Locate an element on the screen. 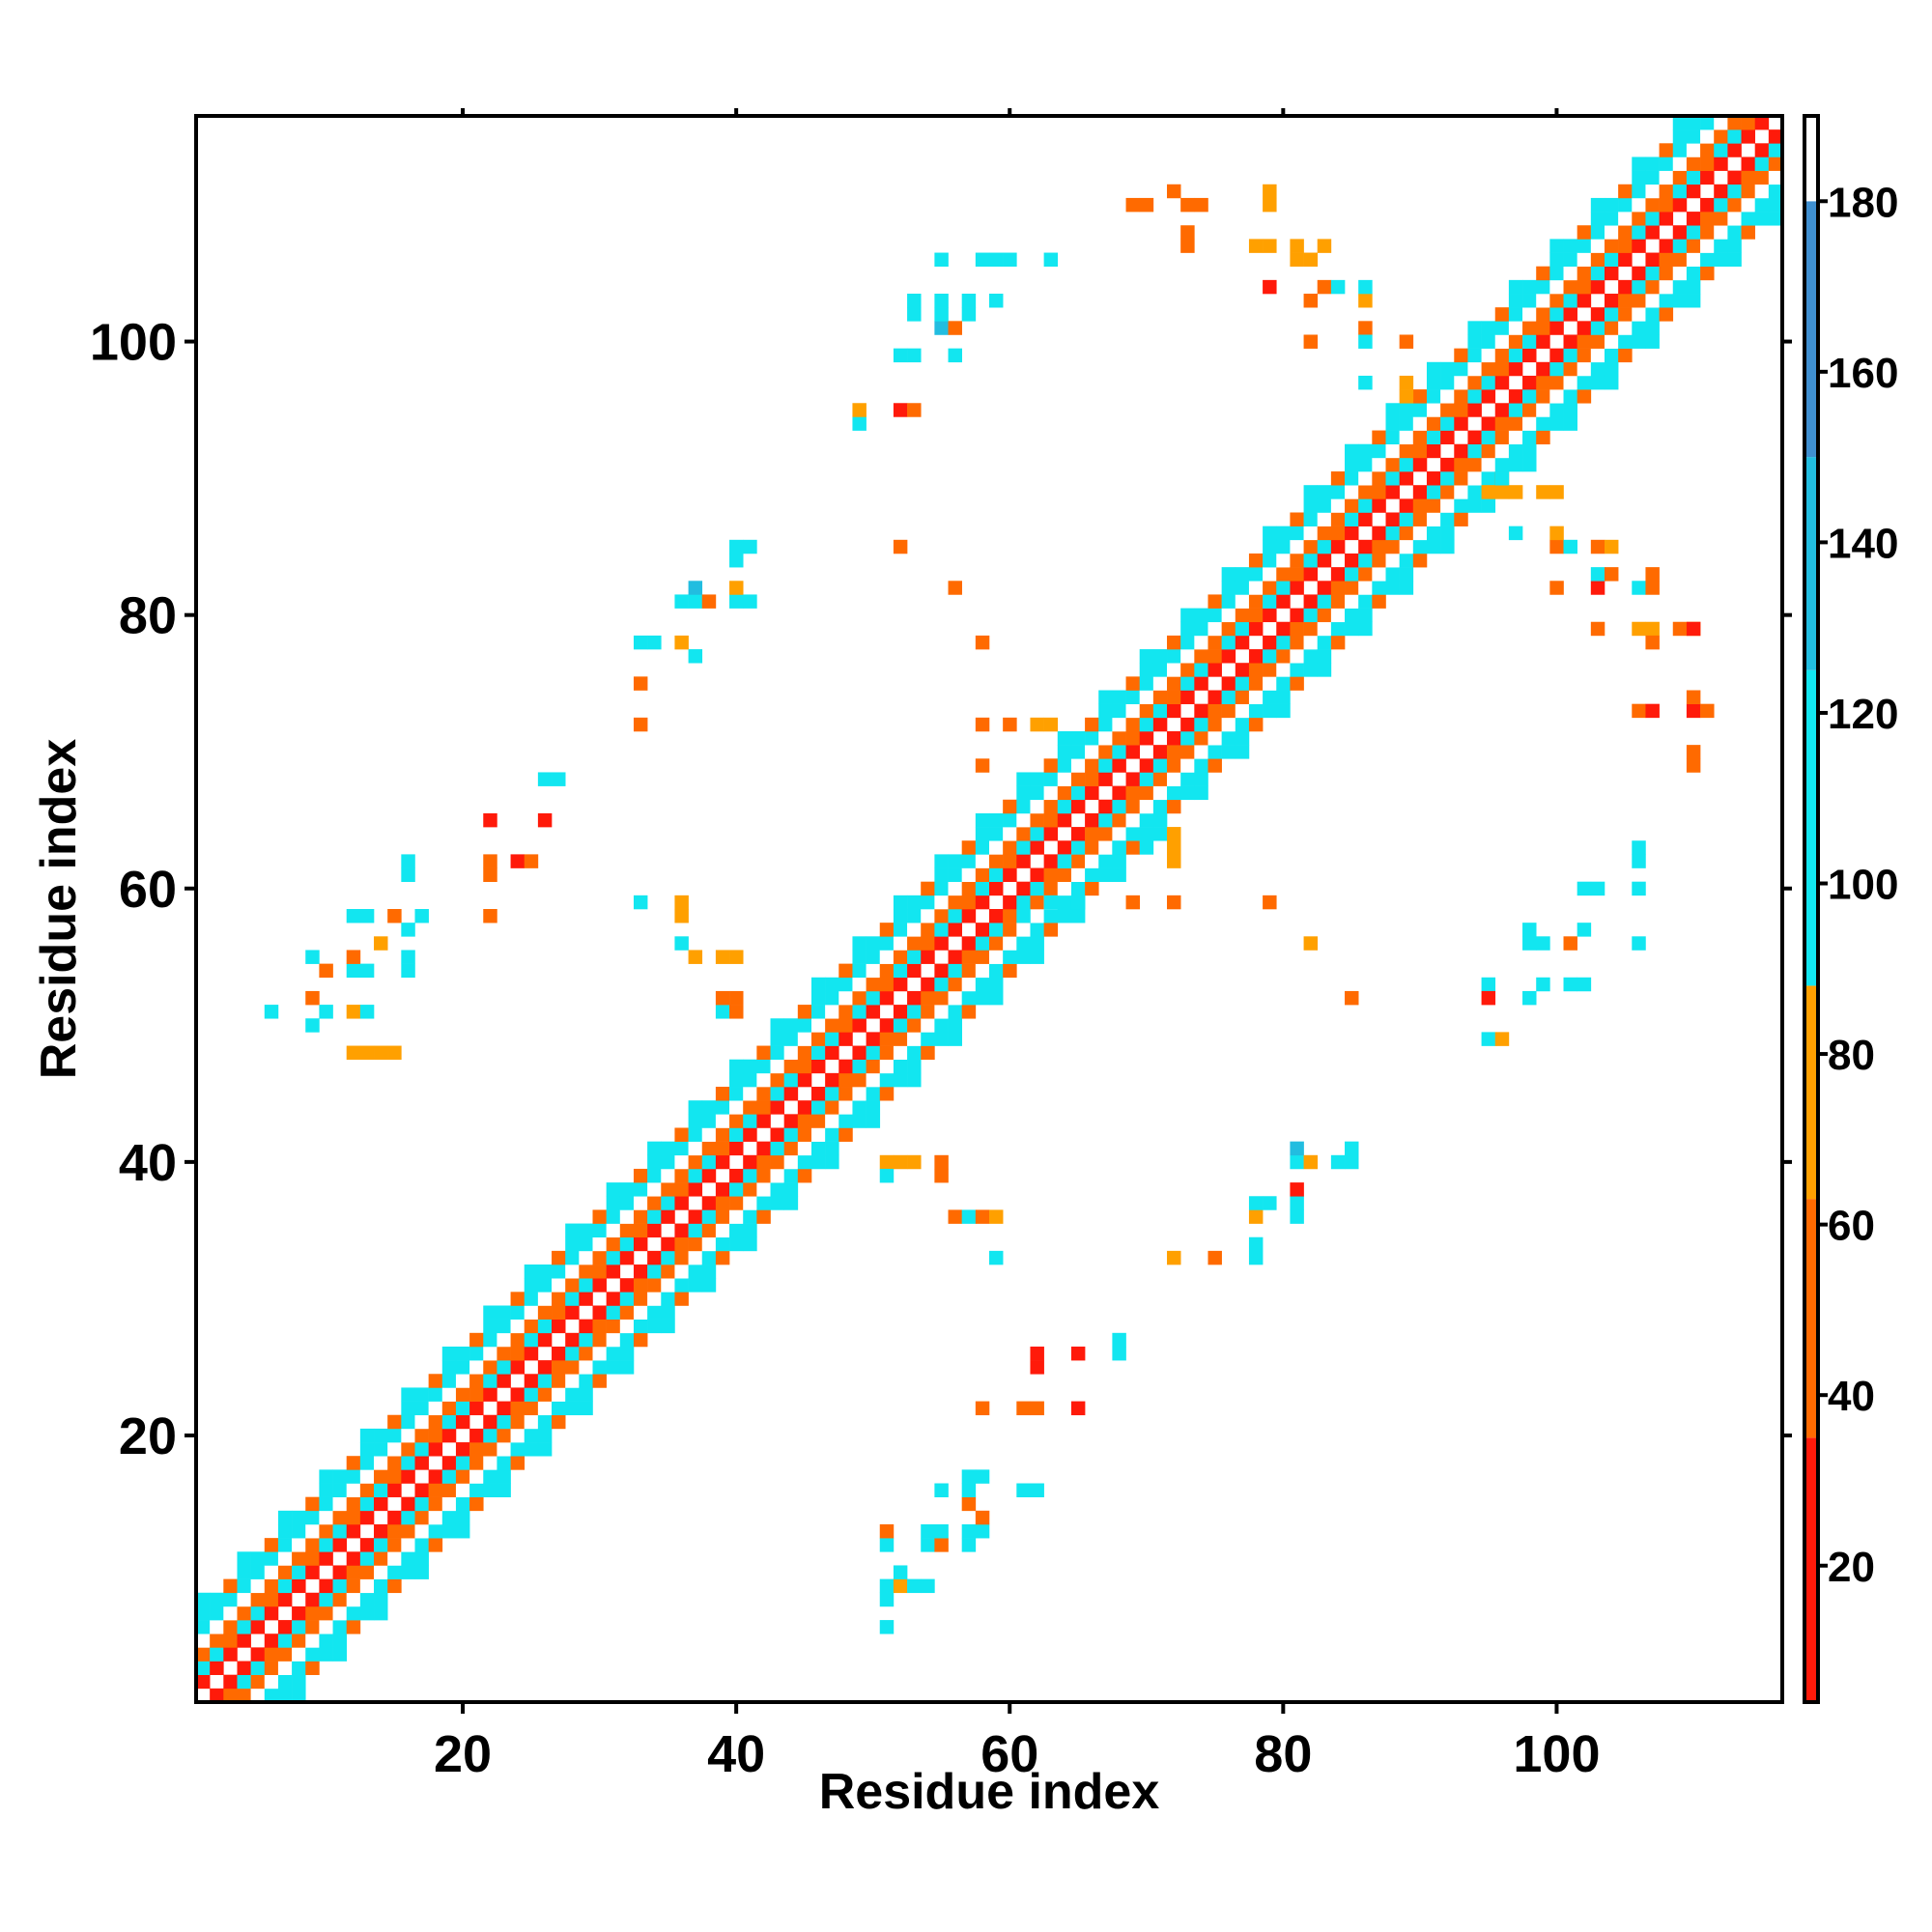 The image size is (1932, 1932). colorbar-frame is located at coordinates (1811, 909).